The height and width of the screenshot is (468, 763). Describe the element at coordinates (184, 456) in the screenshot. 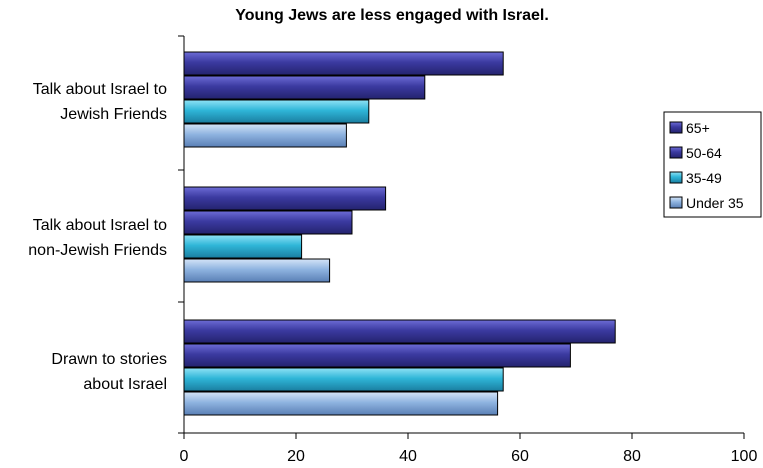

I see `x-tick-label-0: 0` at that location.